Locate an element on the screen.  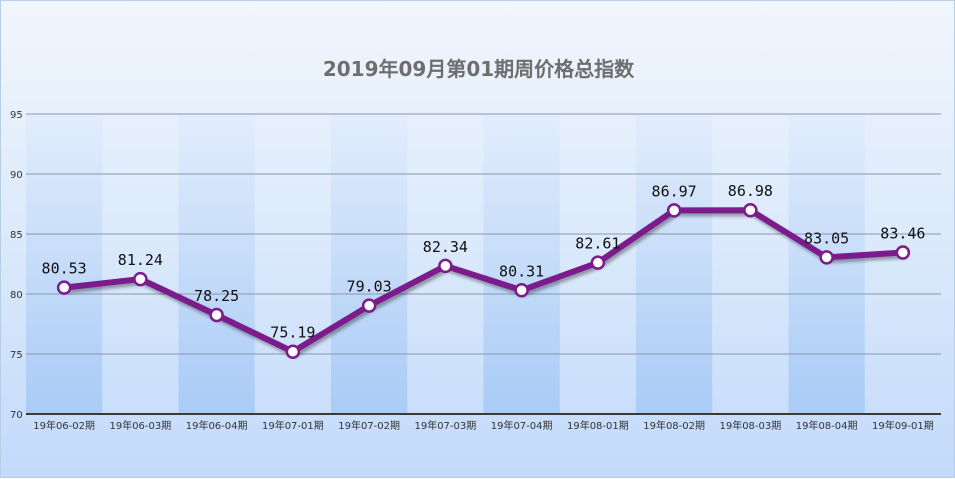
y-tick-label: 90 is located at coordinates (16, 175).